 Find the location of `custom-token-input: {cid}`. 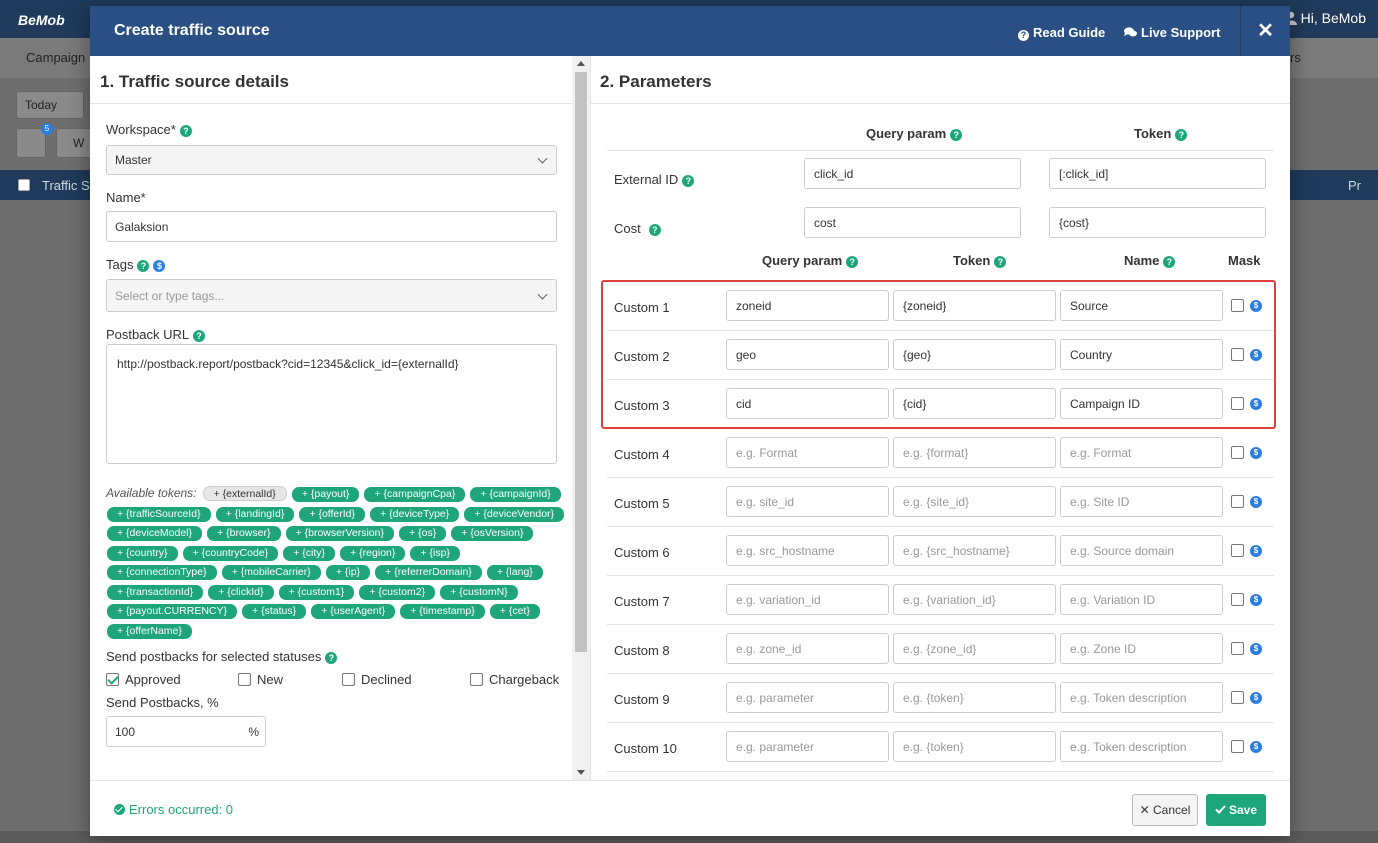

custom-token-input: {cid} is located at coordinates (974, 403).